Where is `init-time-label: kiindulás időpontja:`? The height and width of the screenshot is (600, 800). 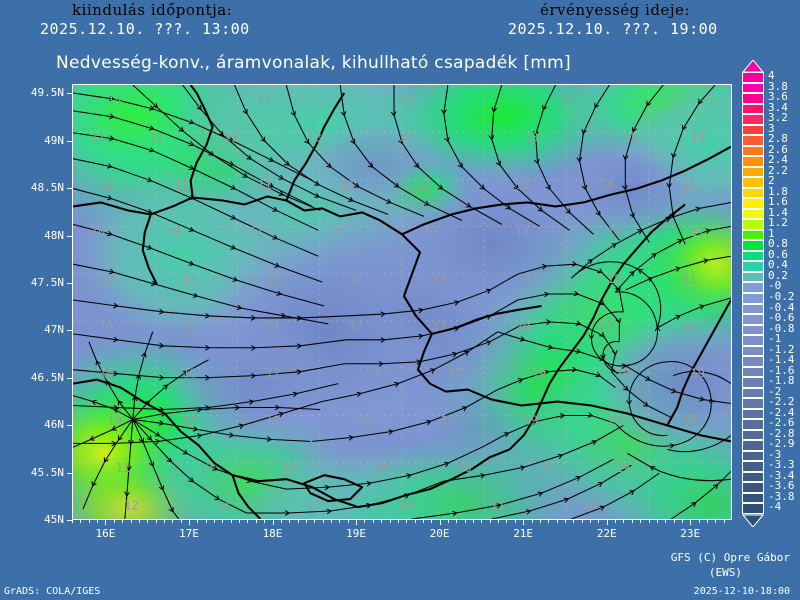 init-time-label: kiindulás időpontja: is located at coordinates (152, 10).